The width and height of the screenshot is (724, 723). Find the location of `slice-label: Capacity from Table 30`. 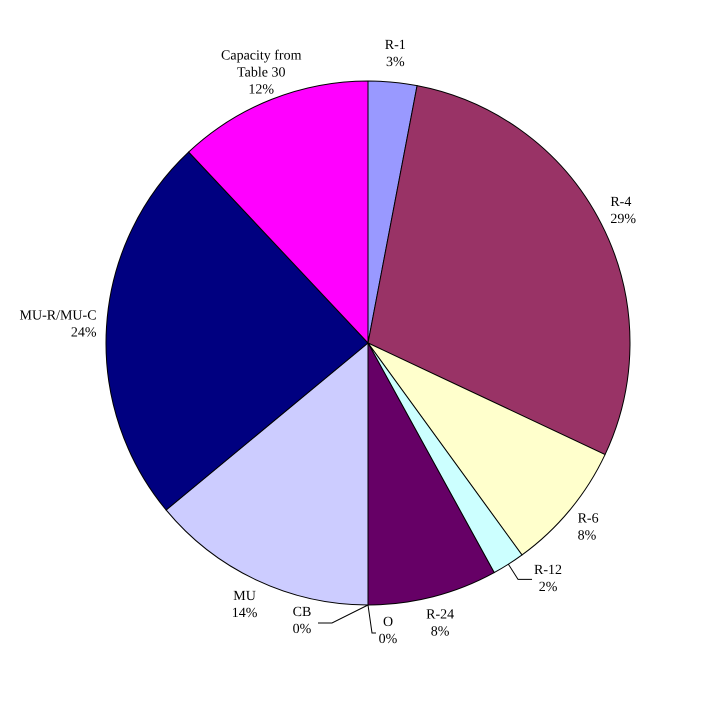

slice-label: Capacity from Table 30 is located at coordinates (261, 64).